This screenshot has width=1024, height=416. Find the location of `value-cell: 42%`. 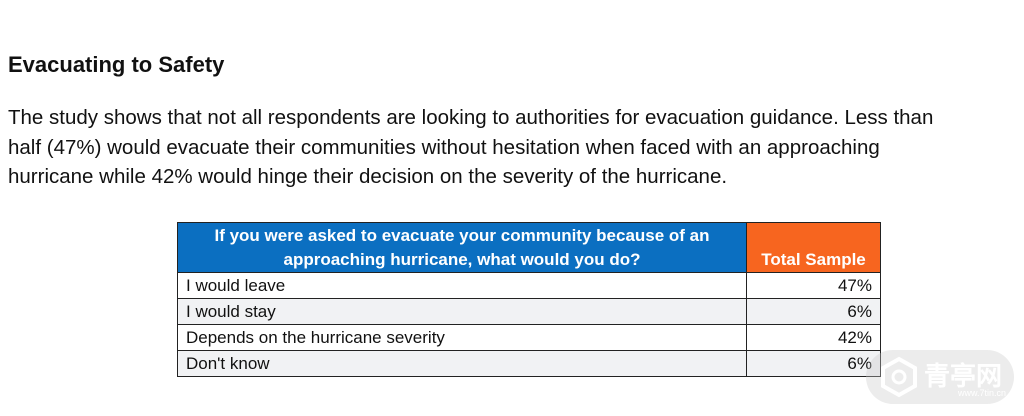

value-cell: 42% is located at coordinates (813, 337).